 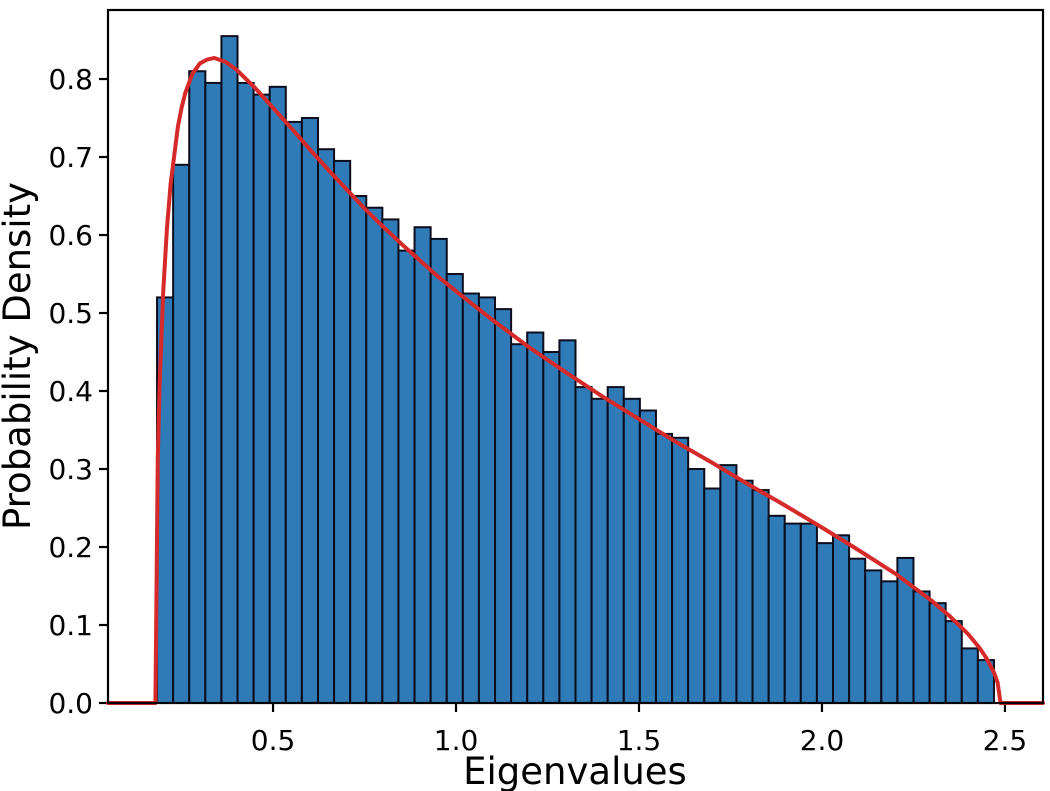 What do you see at coordinates (575, 770) in the screenshot?
I see `x-axis-label: Eigenvalues` at bounding box center [575, 770].